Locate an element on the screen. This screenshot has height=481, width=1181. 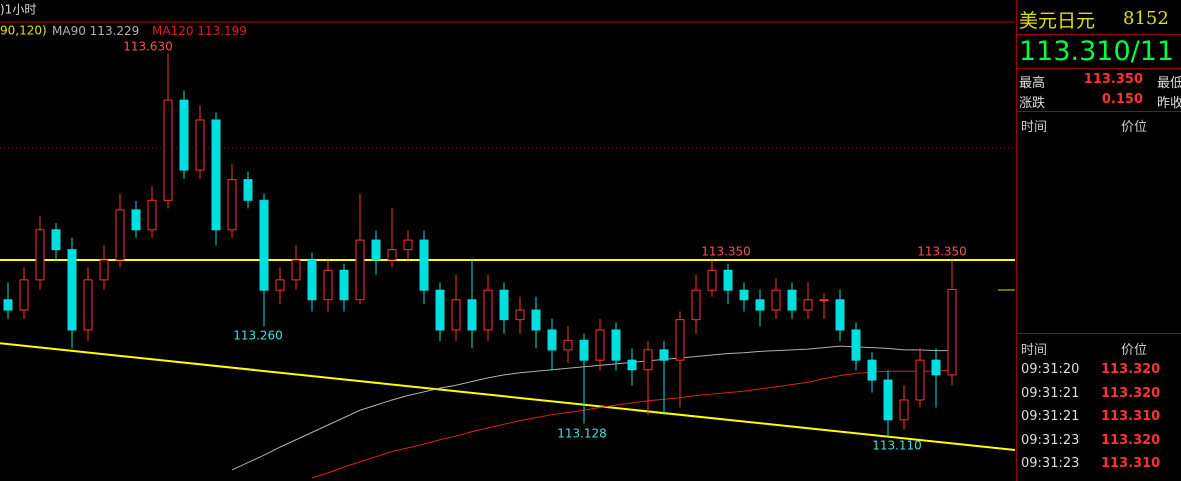
period-label: )1小时 is located at coordinates (18, 10).